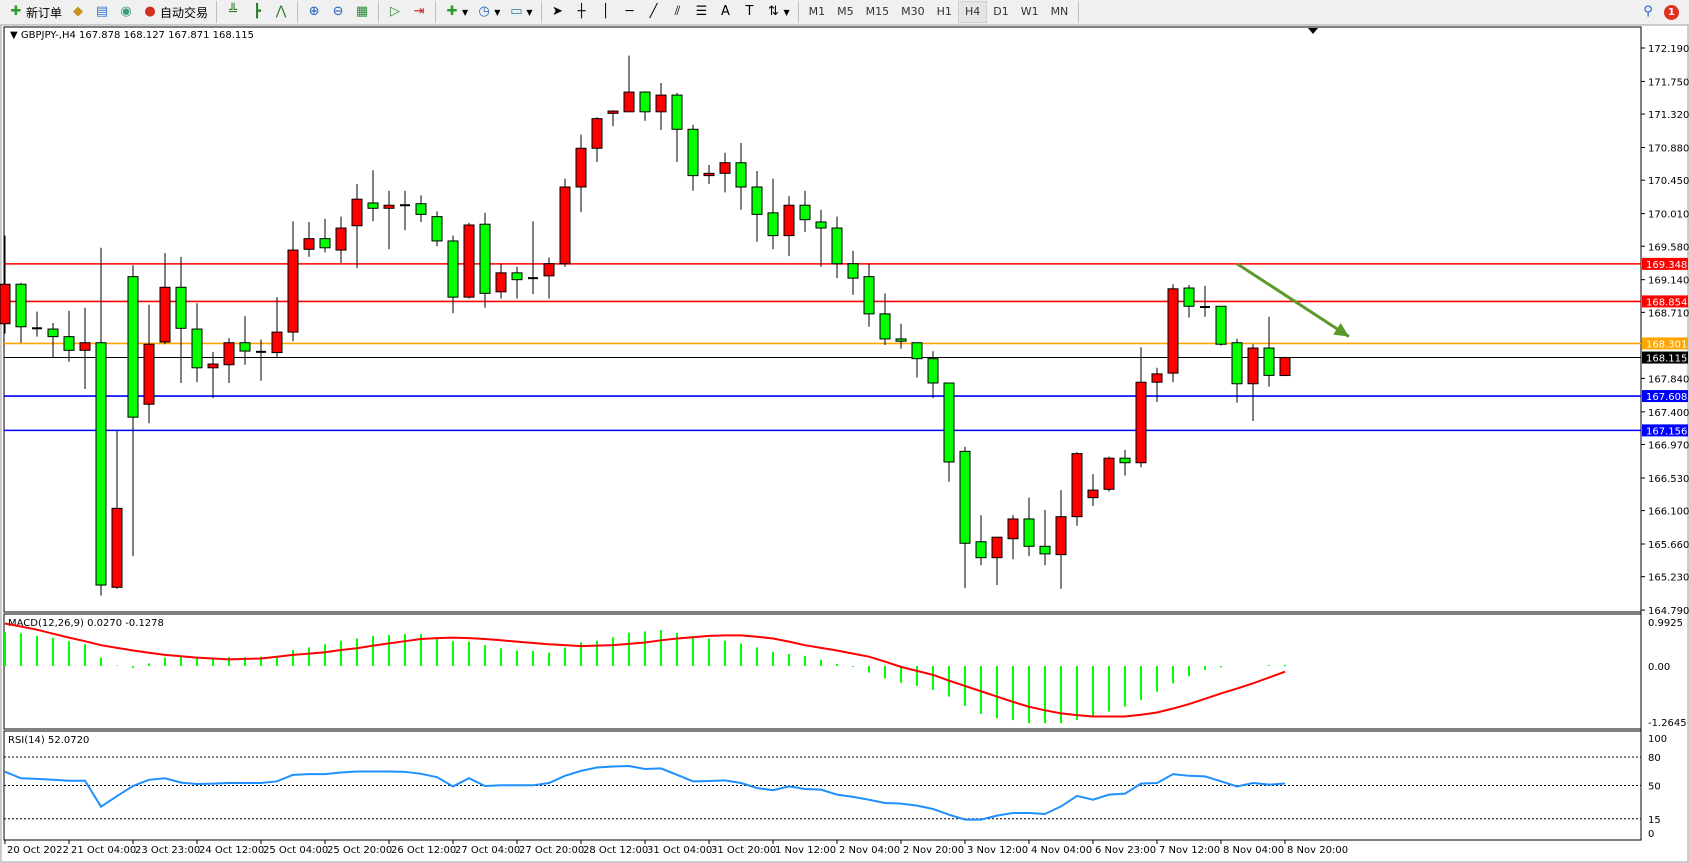  What do you see at coordinates (913, 11) in the screenshot?
I see `timeframe-m30-button: M30` at bounding box center [913, 11].